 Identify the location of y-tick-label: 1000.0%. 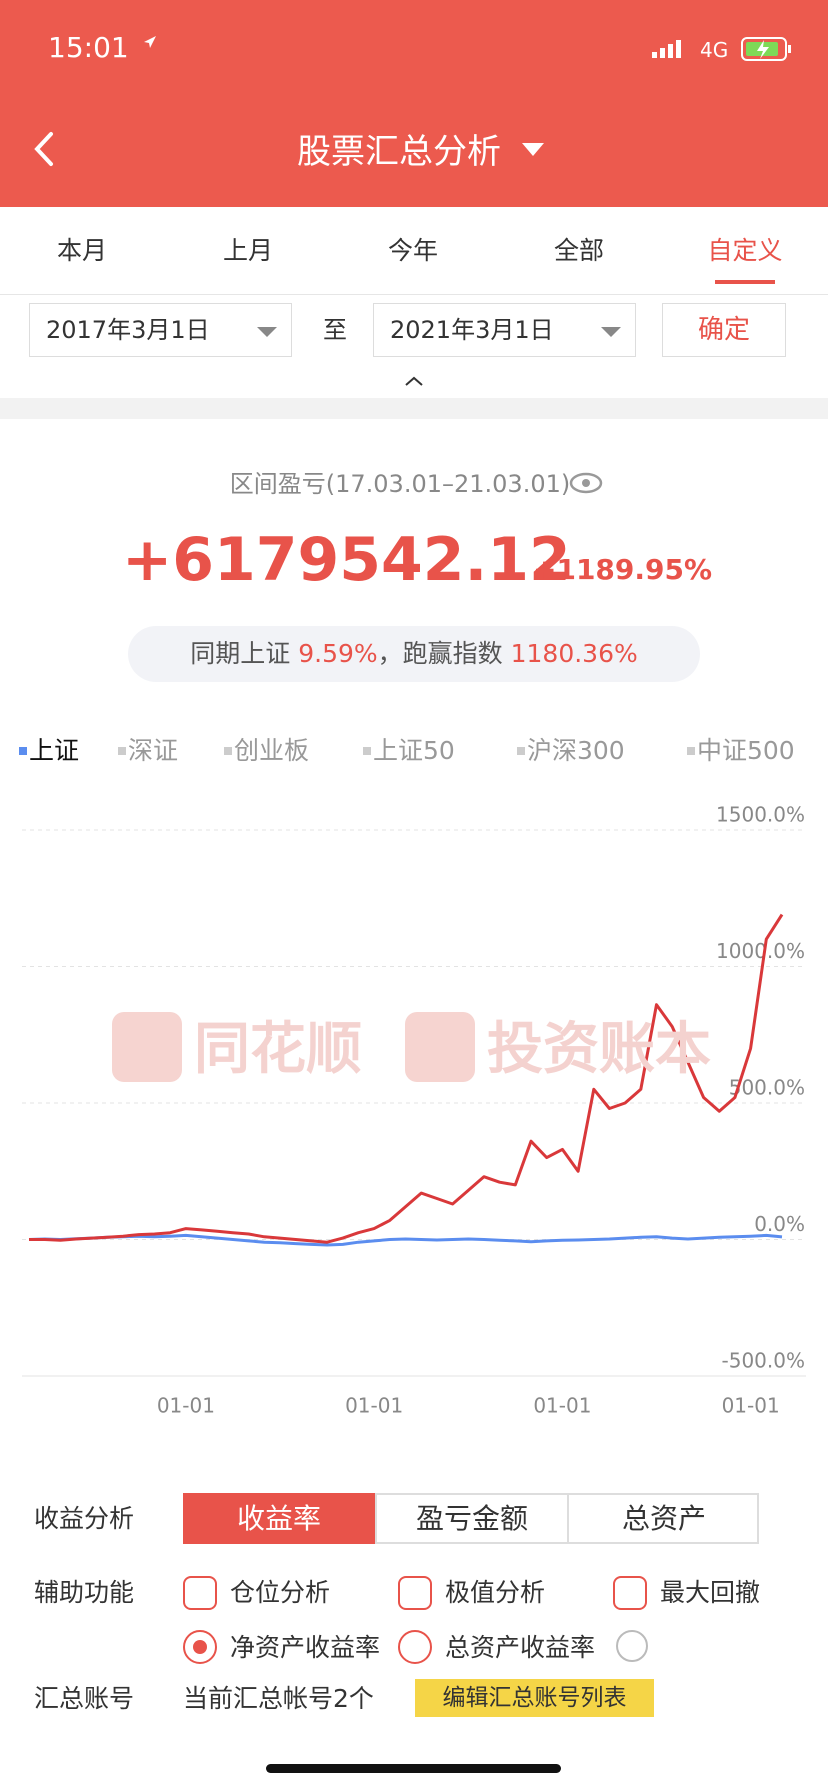
(760, 951).